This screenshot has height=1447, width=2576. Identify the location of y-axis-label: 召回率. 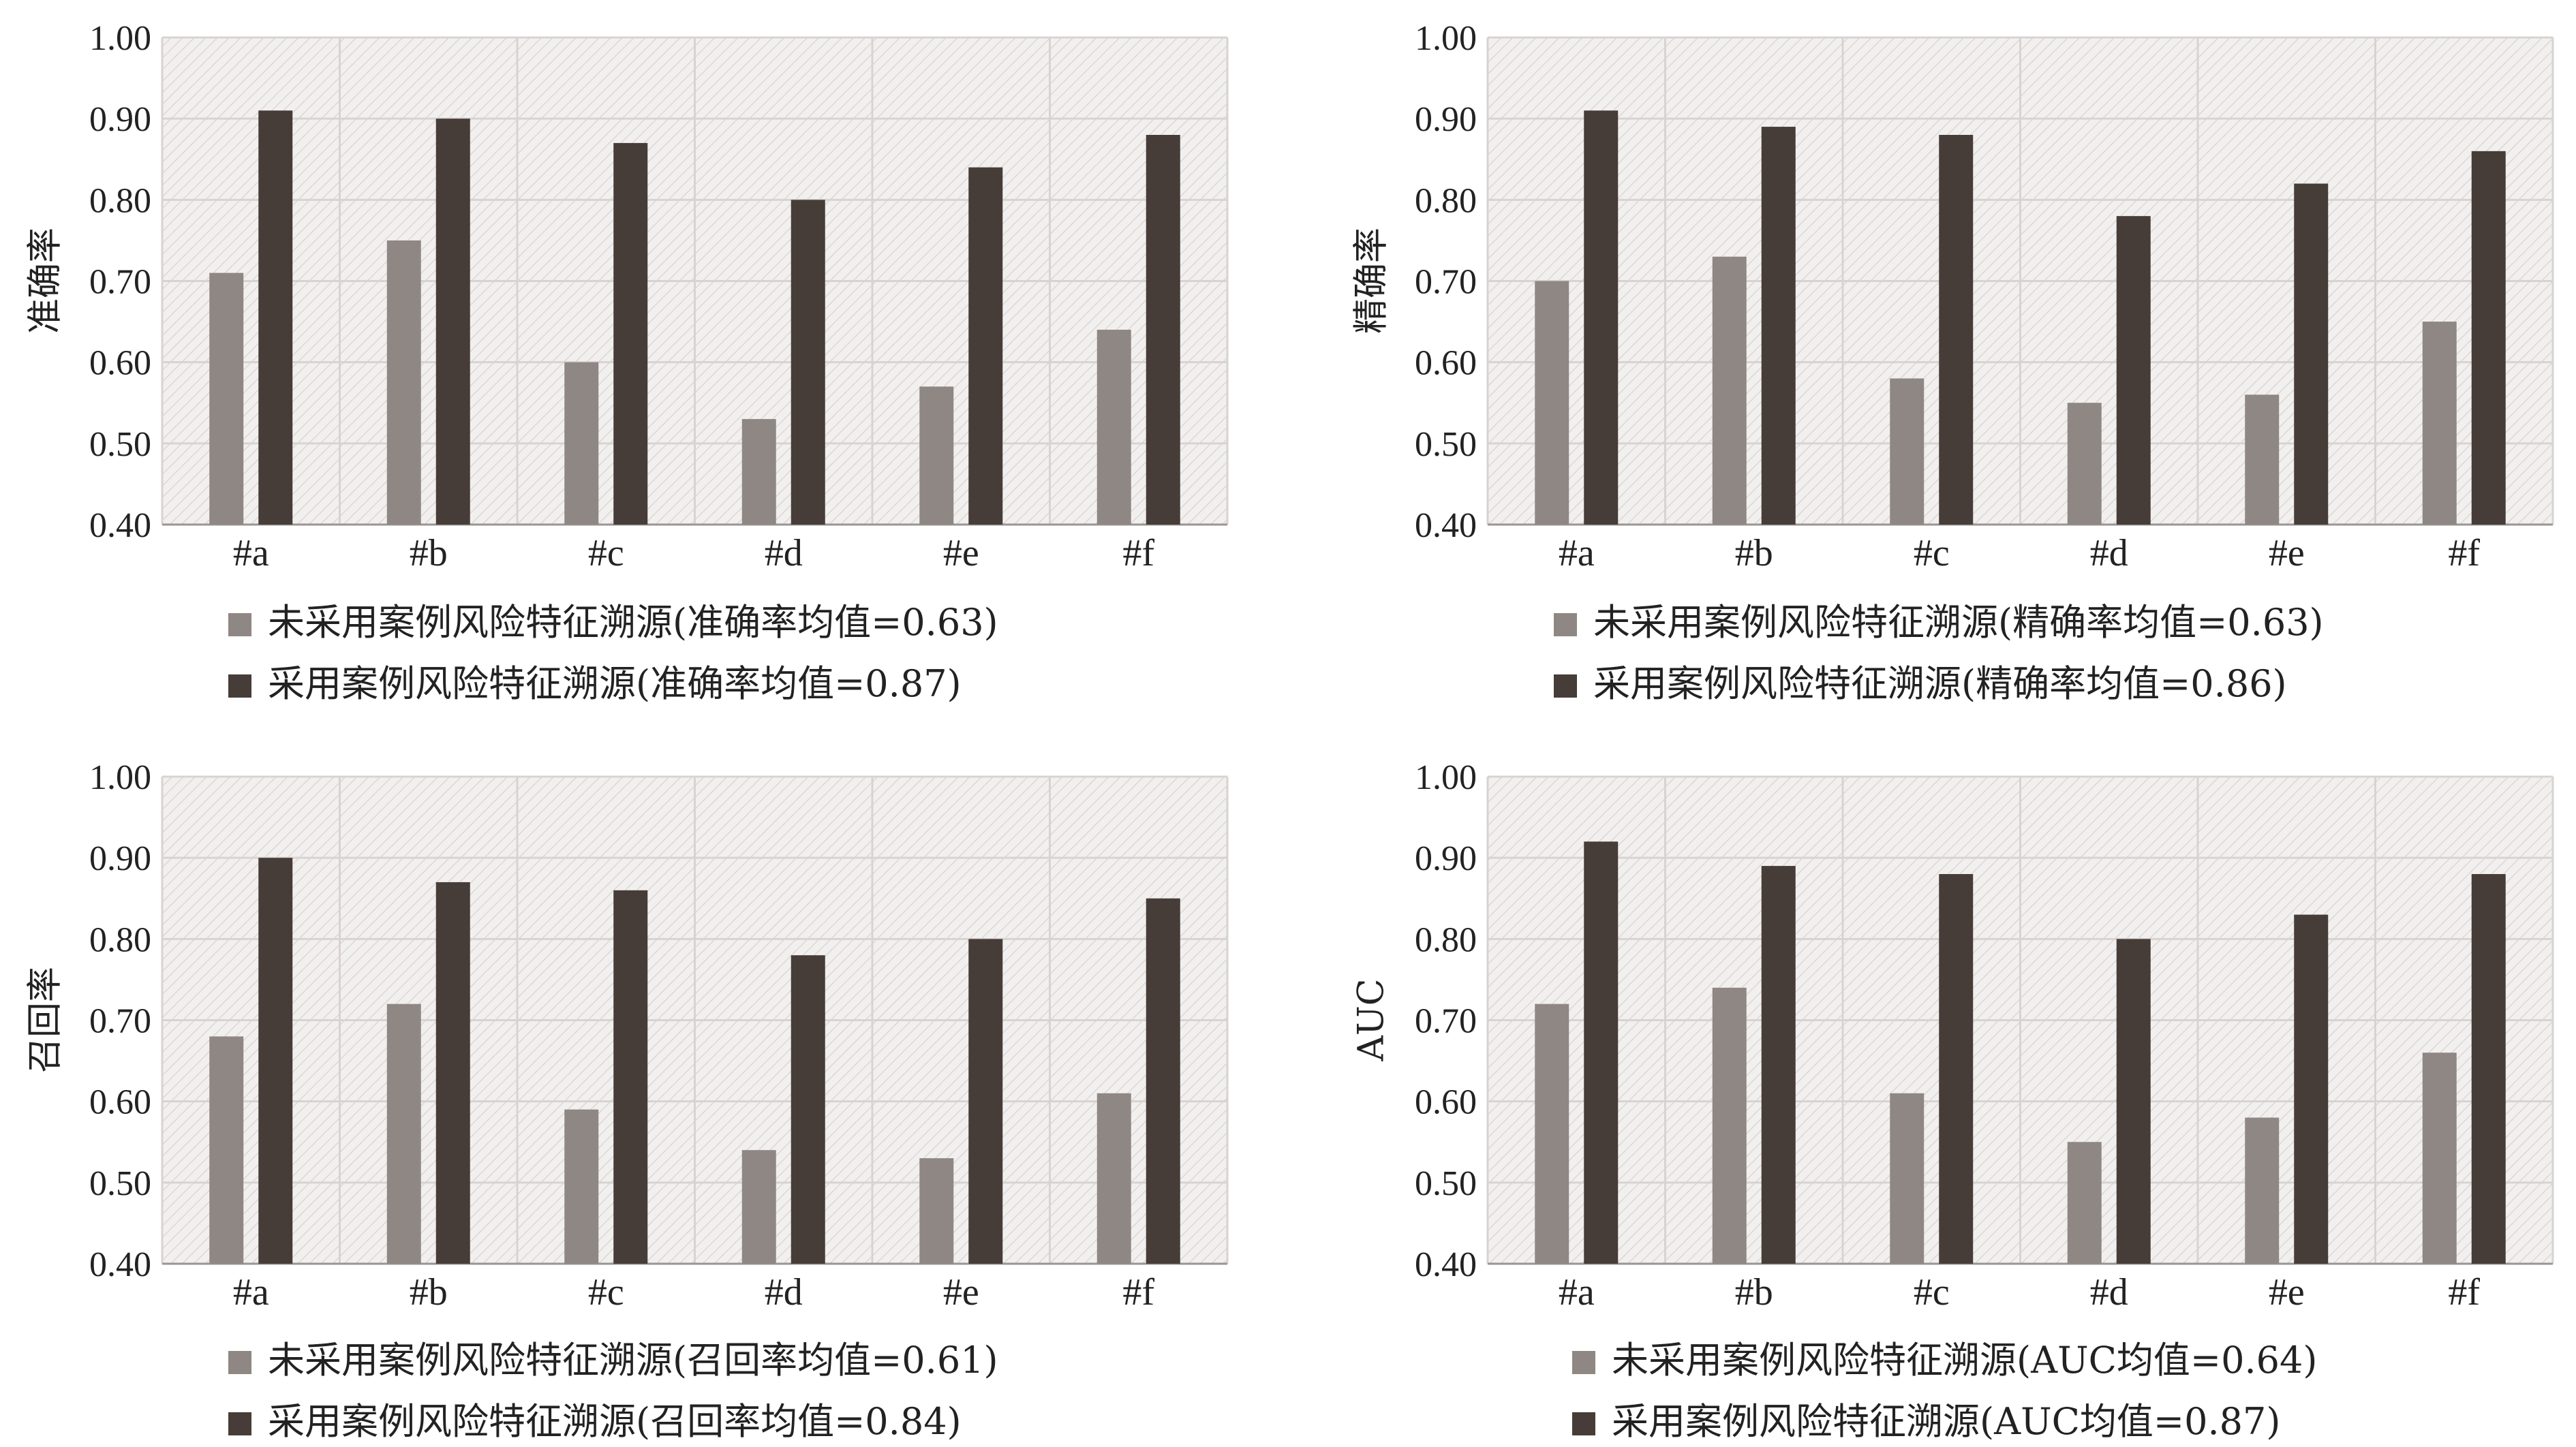
(45, 1020).